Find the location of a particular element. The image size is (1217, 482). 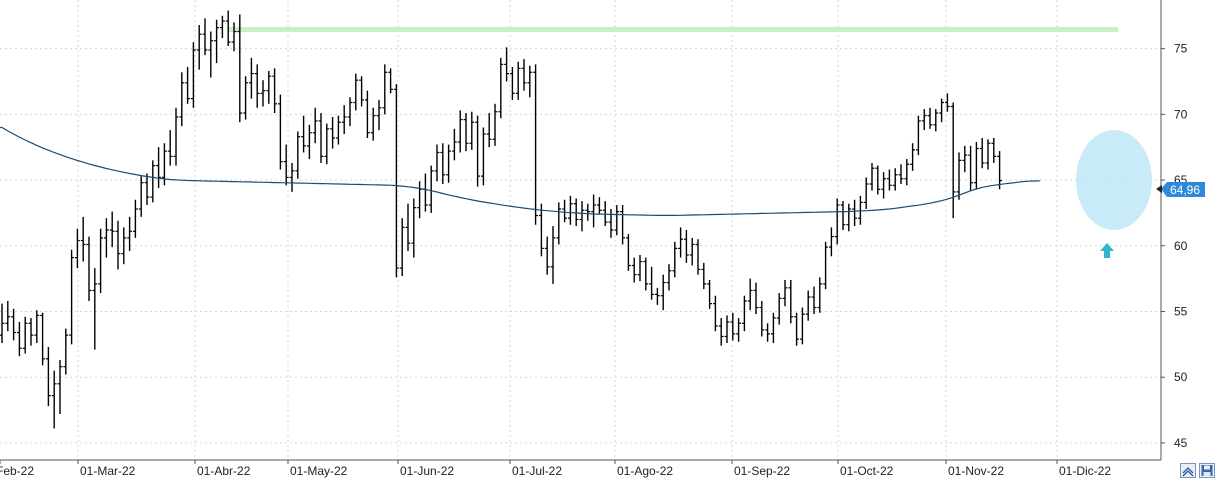

y-tick-label: 70 is located at coordinates (1181, 114).